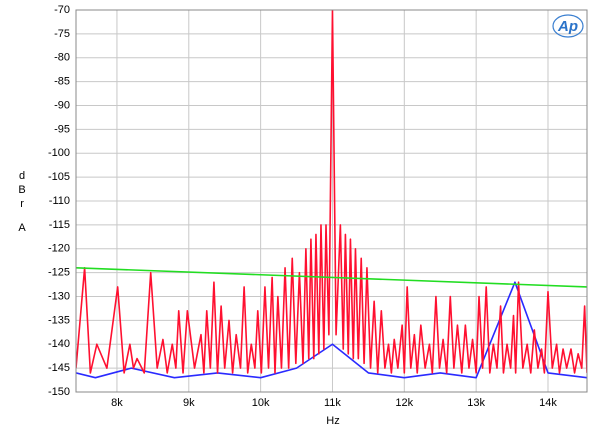  I want to click on x-tick-label: 14k, so click(548, 403).